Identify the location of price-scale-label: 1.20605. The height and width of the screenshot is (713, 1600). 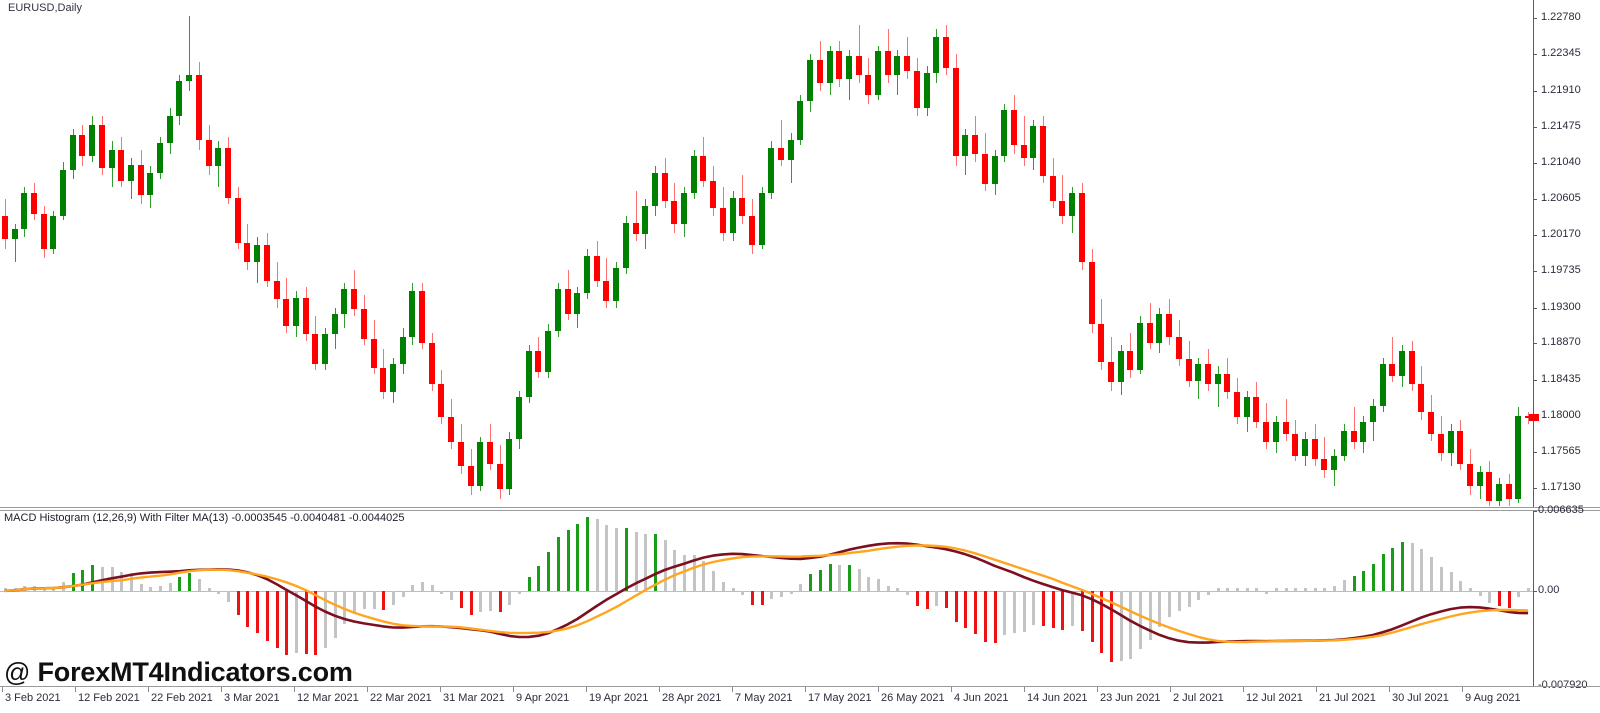
(1561, 198).